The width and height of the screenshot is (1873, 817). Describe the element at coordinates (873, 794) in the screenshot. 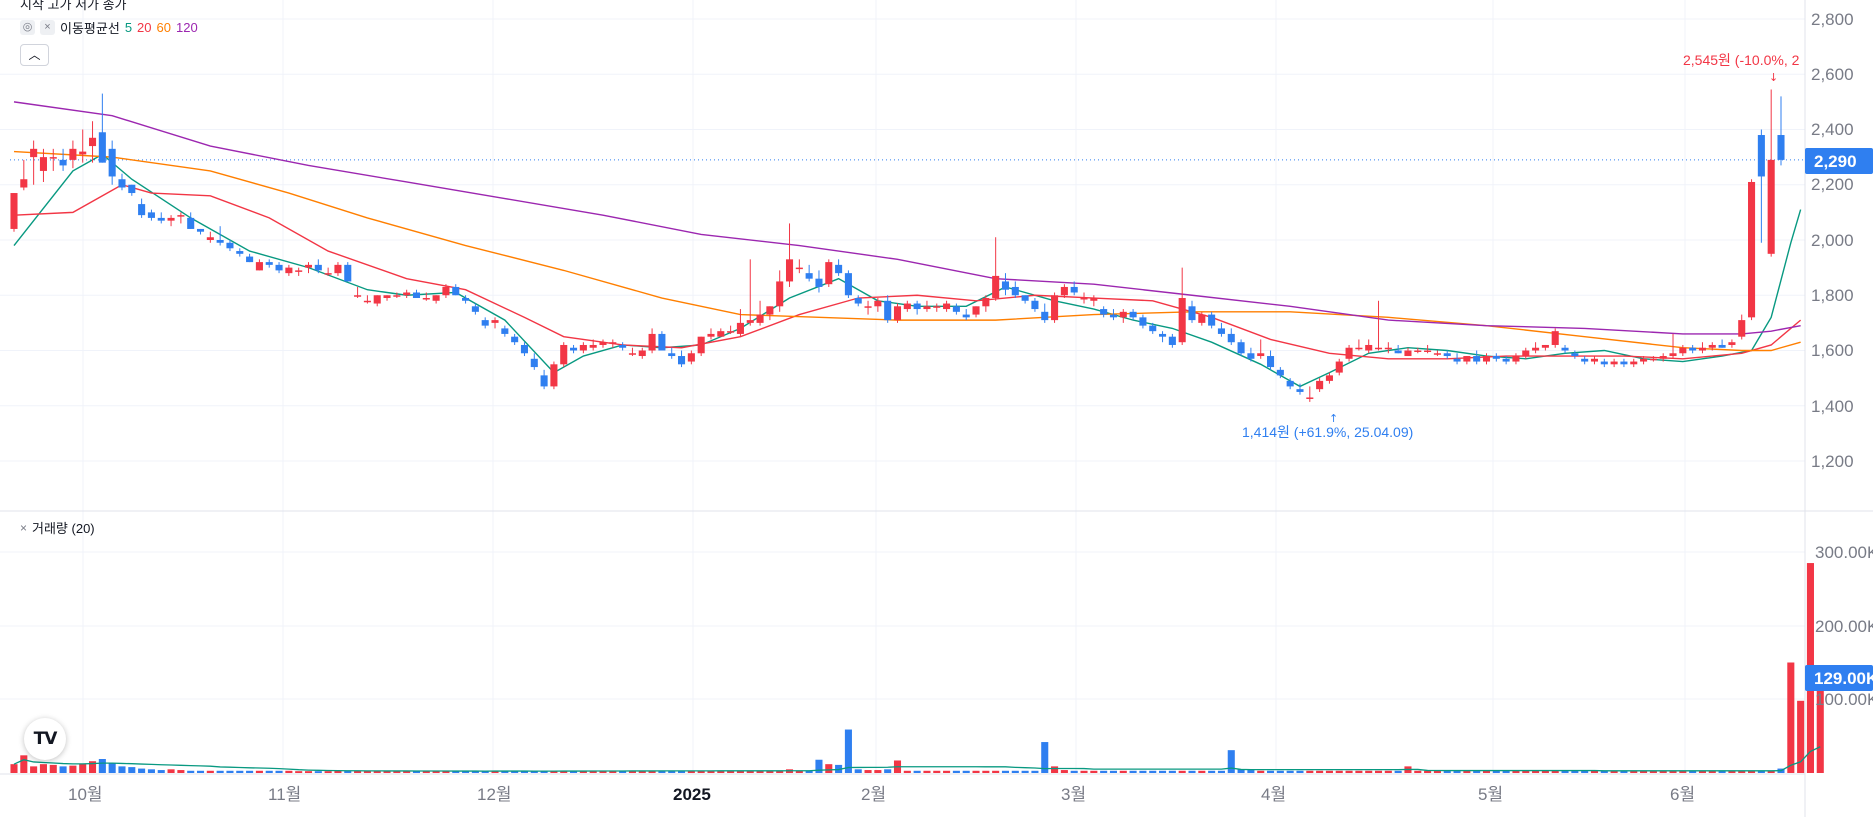

I see `time-tick: 2월` at that location.